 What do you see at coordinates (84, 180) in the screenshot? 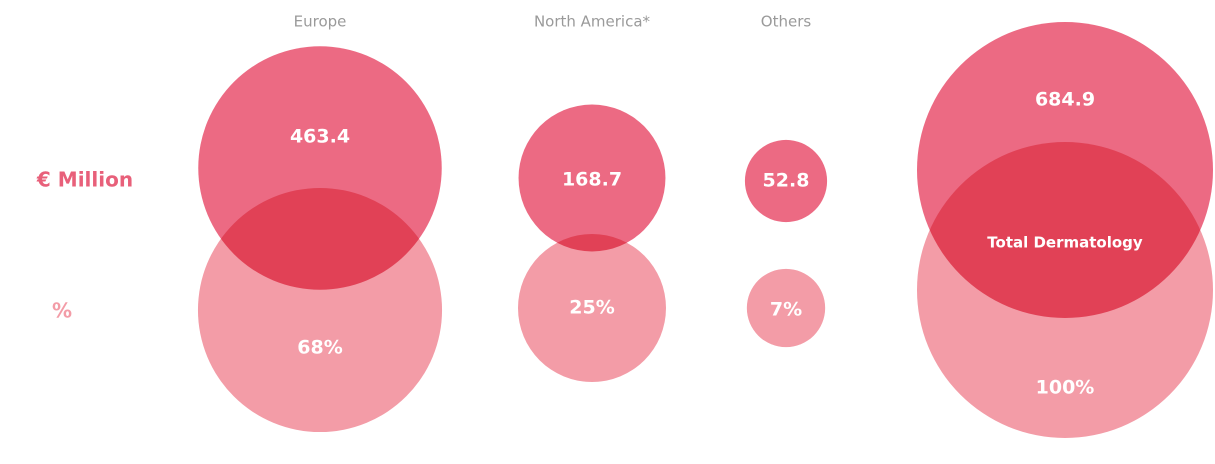
I see `row-label: € Million` at bounding box center [84, 180].